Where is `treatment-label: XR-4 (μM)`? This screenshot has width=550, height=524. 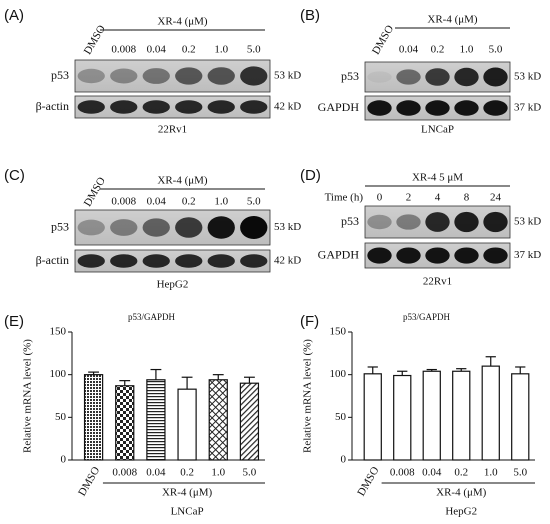 treatment-label: XR-4 (μM) is located at coordinates (182, 22).